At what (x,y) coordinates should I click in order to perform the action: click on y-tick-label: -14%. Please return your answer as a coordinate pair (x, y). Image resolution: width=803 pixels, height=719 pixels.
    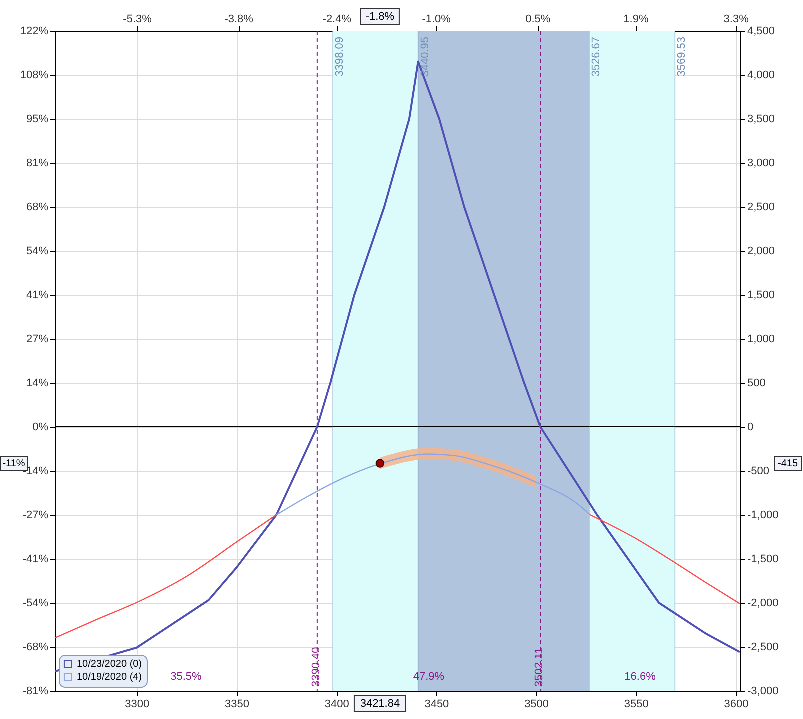
    Looking at the image, I should click on (35, 472).